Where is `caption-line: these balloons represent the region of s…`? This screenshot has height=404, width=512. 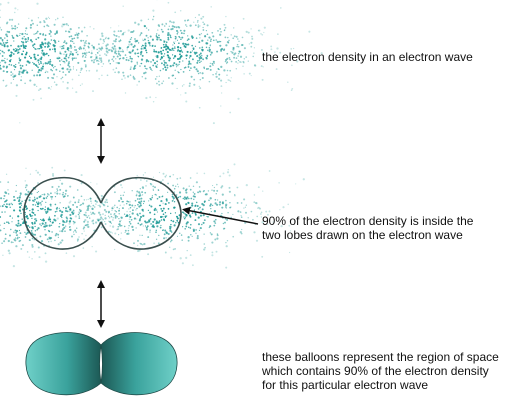 caption-line: these balloons represent the region of s… is located at coordinates (380, 357).